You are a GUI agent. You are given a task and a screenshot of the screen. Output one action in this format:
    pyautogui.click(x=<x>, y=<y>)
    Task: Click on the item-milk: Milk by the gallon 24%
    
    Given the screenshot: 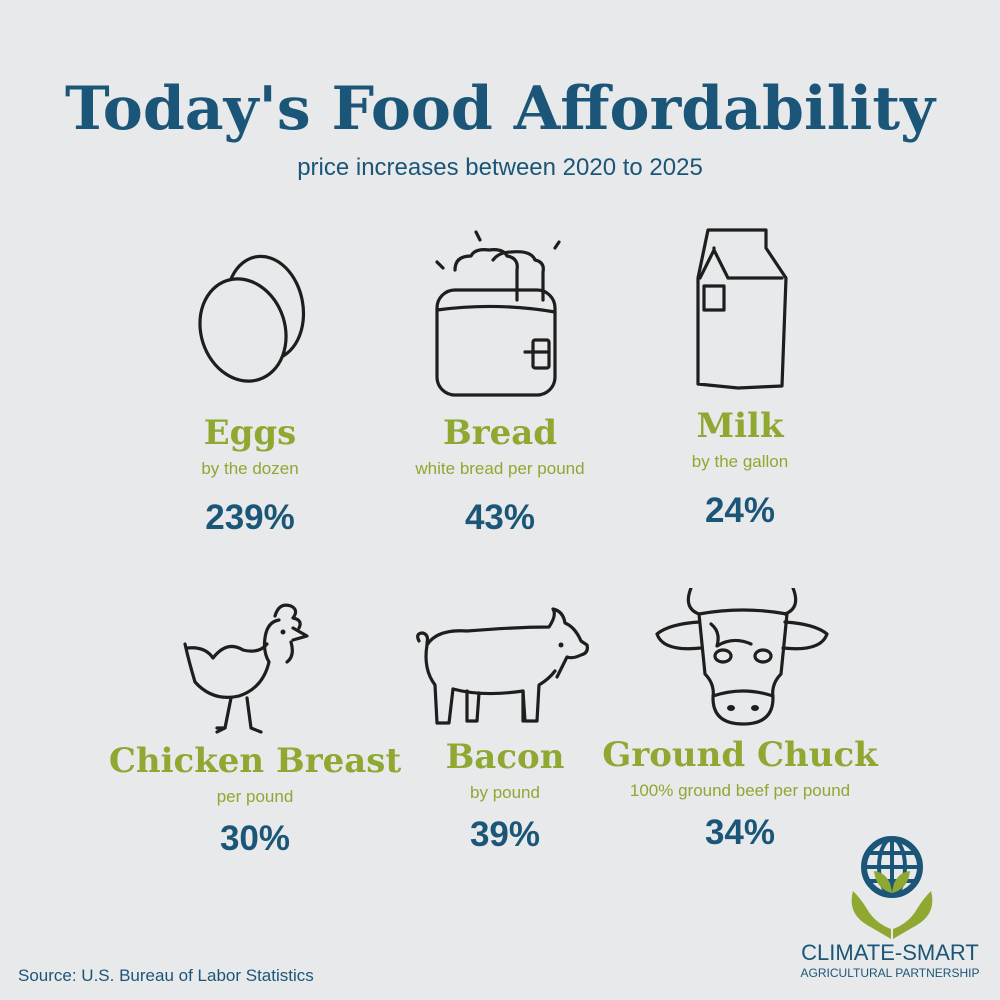 What is the action you would take?
    pyautogui.click(x=740, y=380)
    